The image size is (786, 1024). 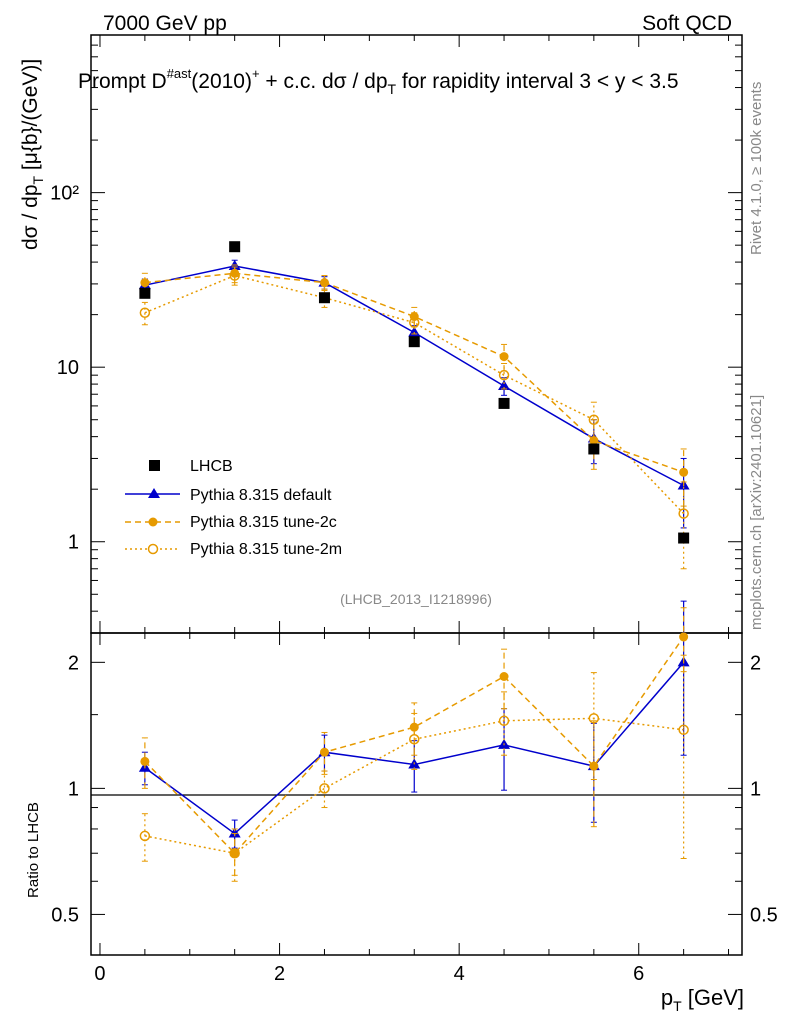 I want to click on x-axis-label: pT [GeV], so click(x=702, y=999).